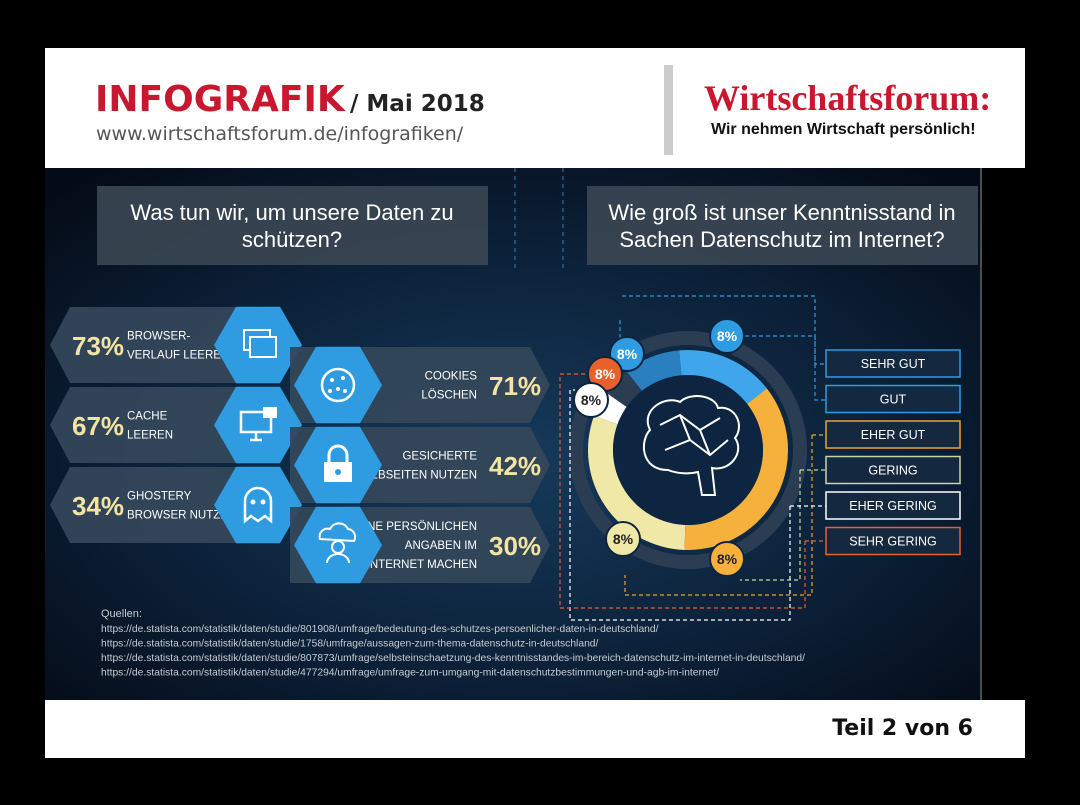  Describe the element at coordinates (515, 466) in the screenshot. I see `item-percent: 42%` at that location.